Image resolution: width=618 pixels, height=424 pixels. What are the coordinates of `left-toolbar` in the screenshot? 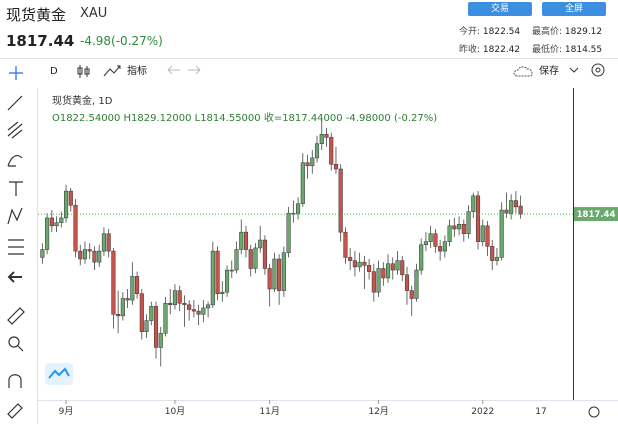 It's located at (16, 242).